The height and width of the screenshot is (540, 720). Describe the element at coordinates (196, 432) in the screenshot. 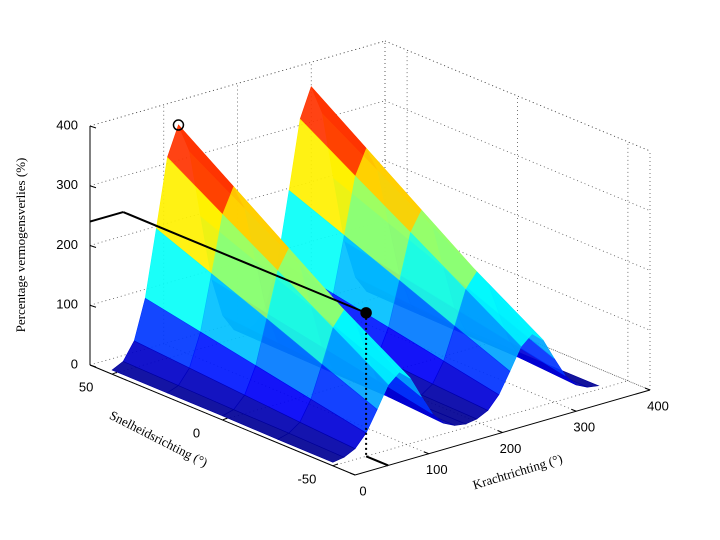

I see `y-tick-label: 0` at that location.